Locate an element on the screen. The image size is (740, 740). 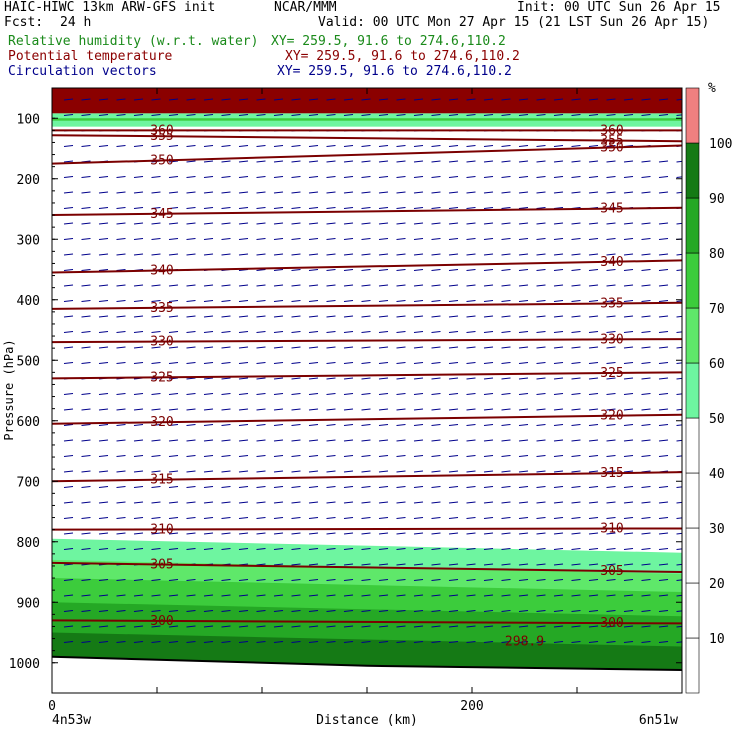
theta-label-360: 360 is located at coordinates (611, 130).